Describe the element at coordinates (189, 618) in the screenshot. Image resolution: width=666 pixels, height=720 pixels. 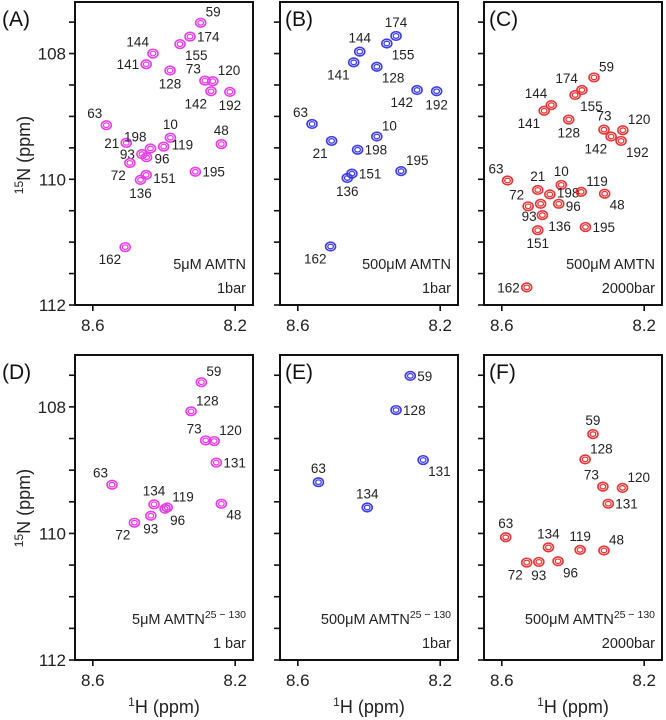
I see `condition-label: 5μM AMTN25 − 130` at that location.